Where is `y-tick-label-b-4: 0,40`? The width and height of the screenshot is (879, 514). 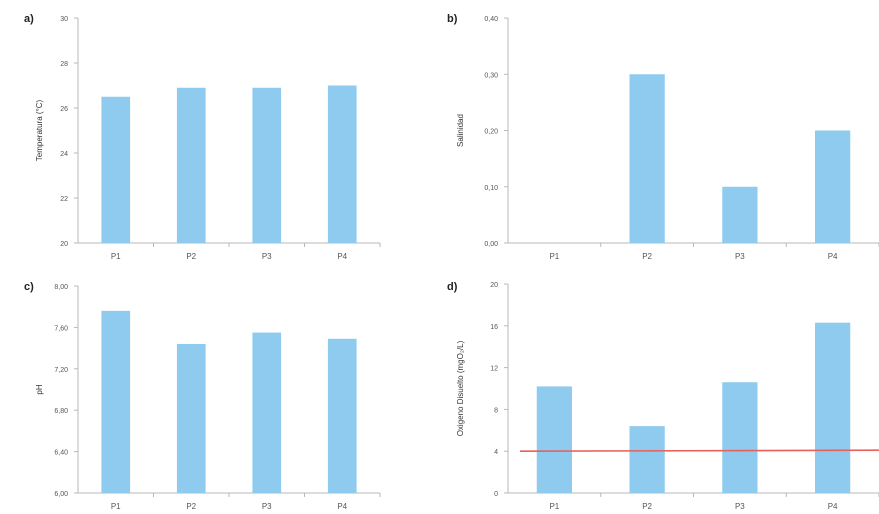
y-tick-label-b-4: 0,40 is located at coordinates (491, 19).